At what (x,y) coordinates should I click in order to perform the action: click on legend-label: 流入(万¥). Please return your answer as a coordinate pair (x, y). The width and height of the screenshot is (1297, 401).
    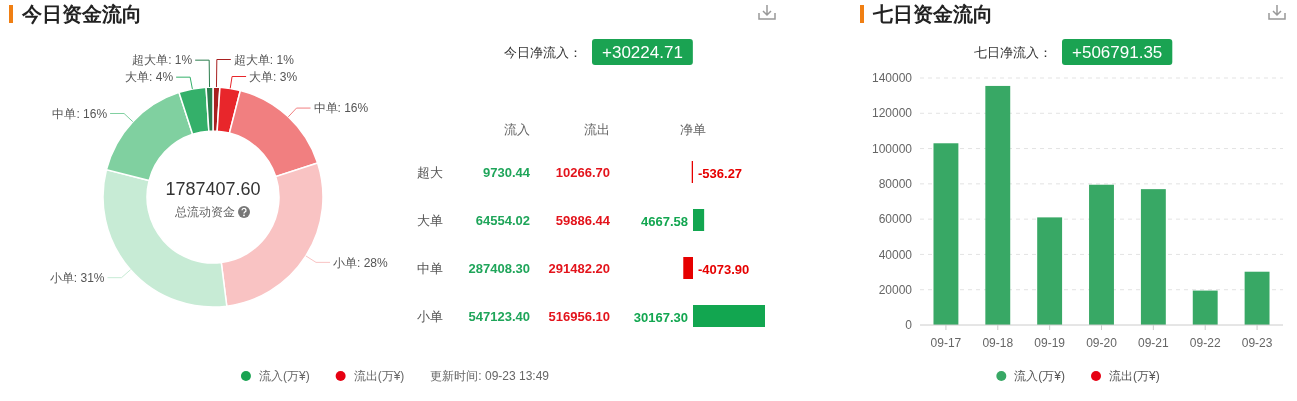
    Looking at the image, I should click on (1039, 376).